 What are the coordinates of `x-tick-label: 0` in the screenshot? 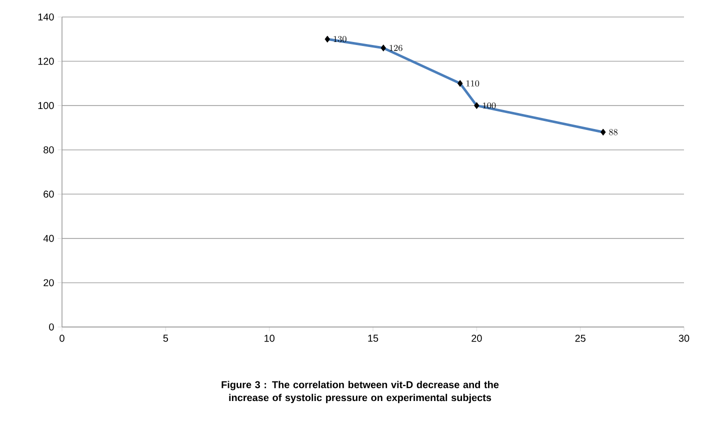 It's located at (62, 338).